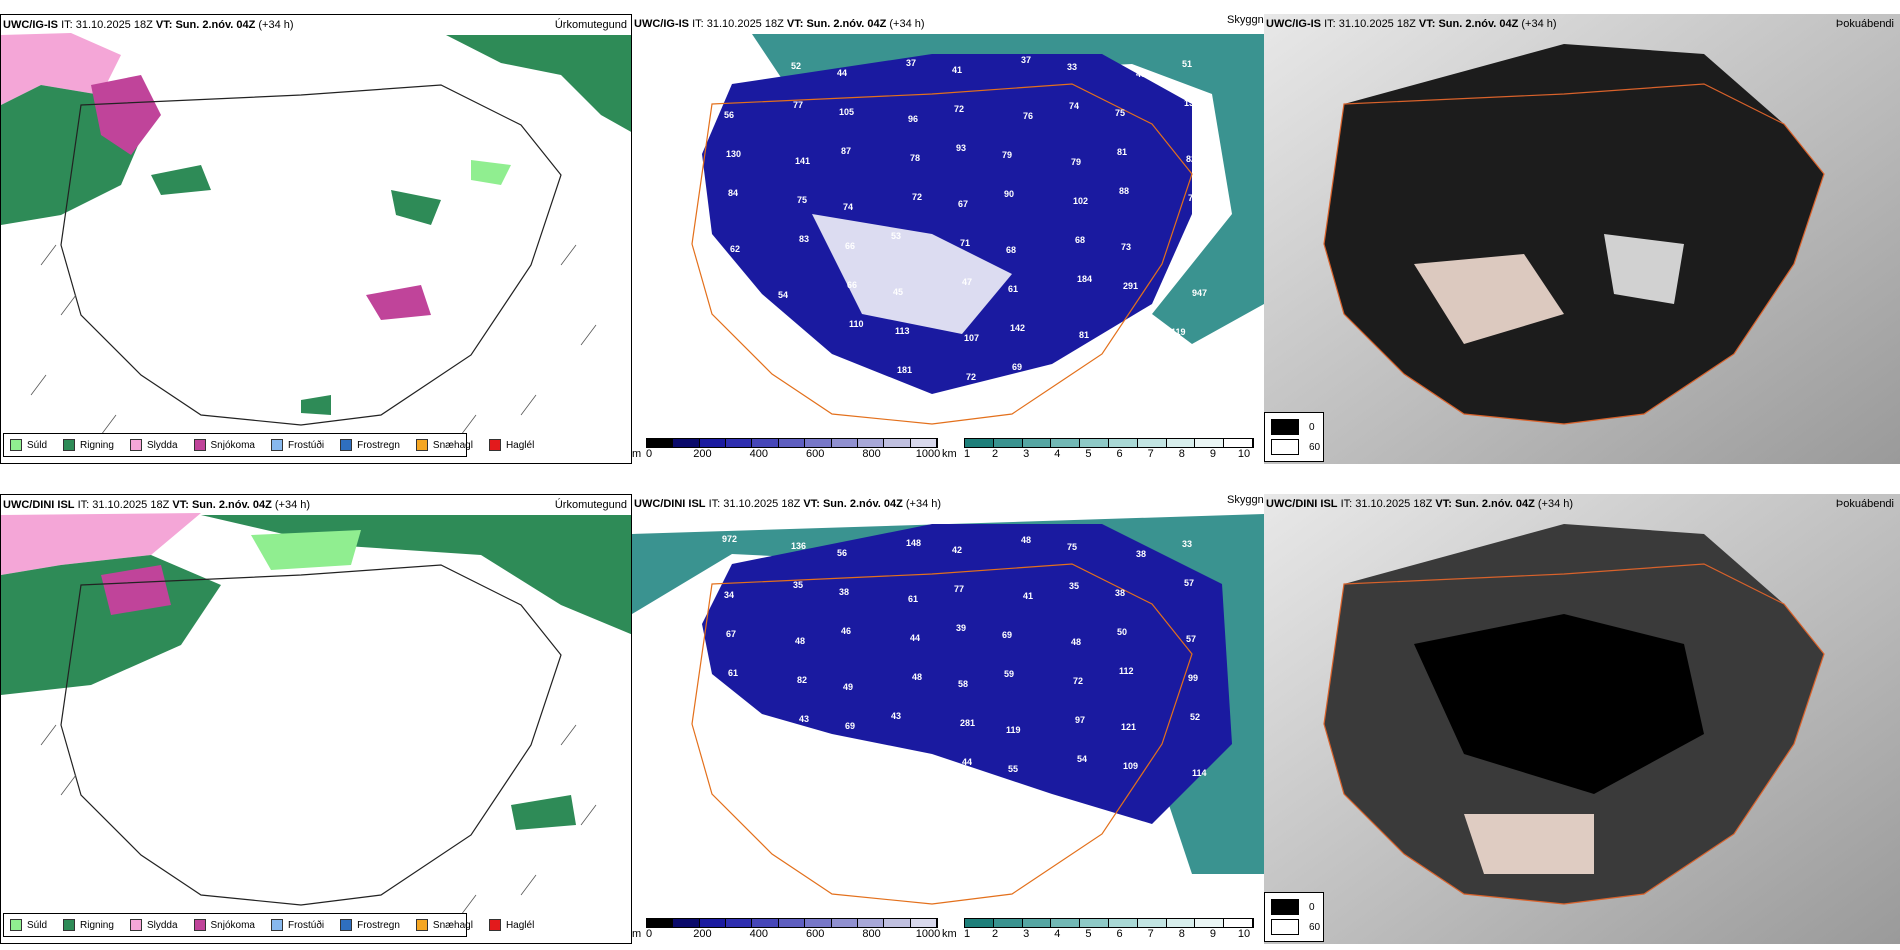 This screenshot has width=1900, height=950. What do you see at coordinates (1013, 769) in the screenshot?
I see `visibility-value: 55` at bounding box center [1013, 769].